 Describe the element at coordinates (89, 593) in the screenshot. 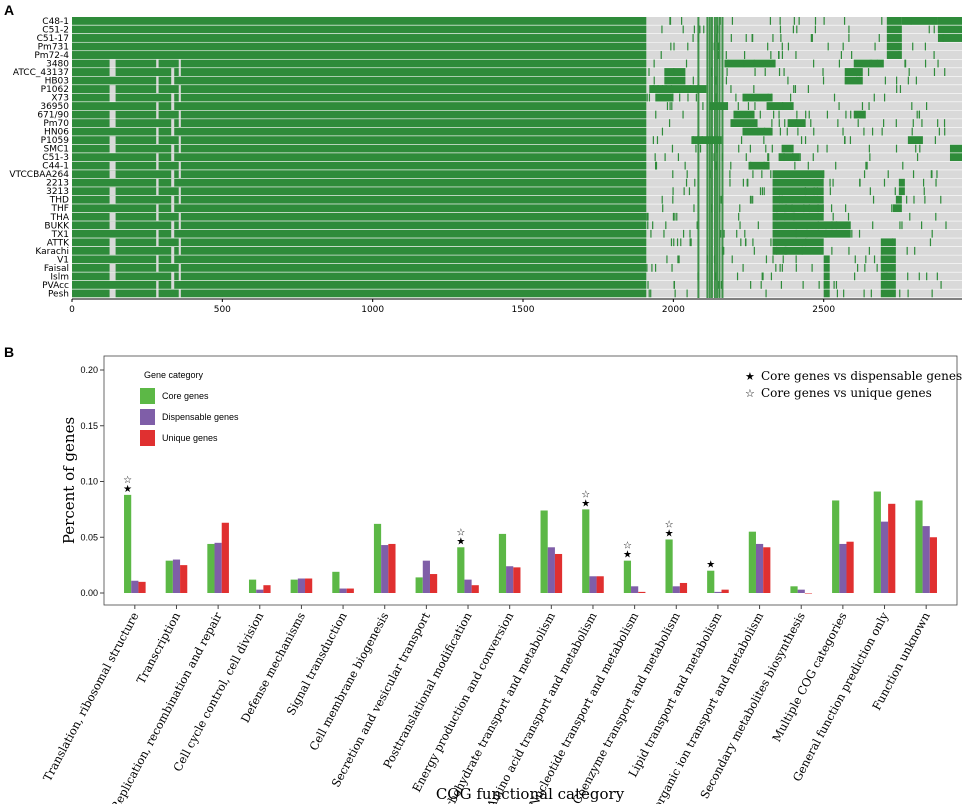

I see `y-tick-label: 0.00` at that location.